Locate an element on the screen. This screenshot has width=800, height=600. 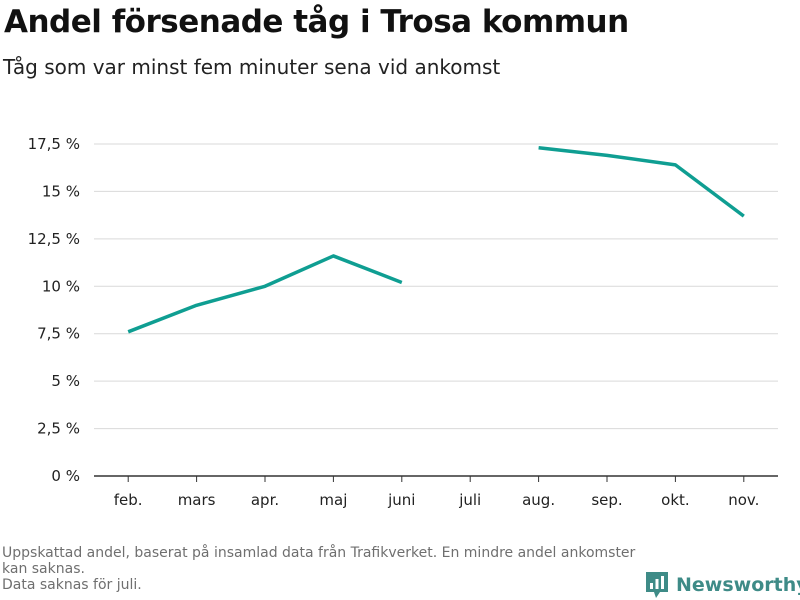
x-tick-label: feb. is located at coordinates (128, 500).